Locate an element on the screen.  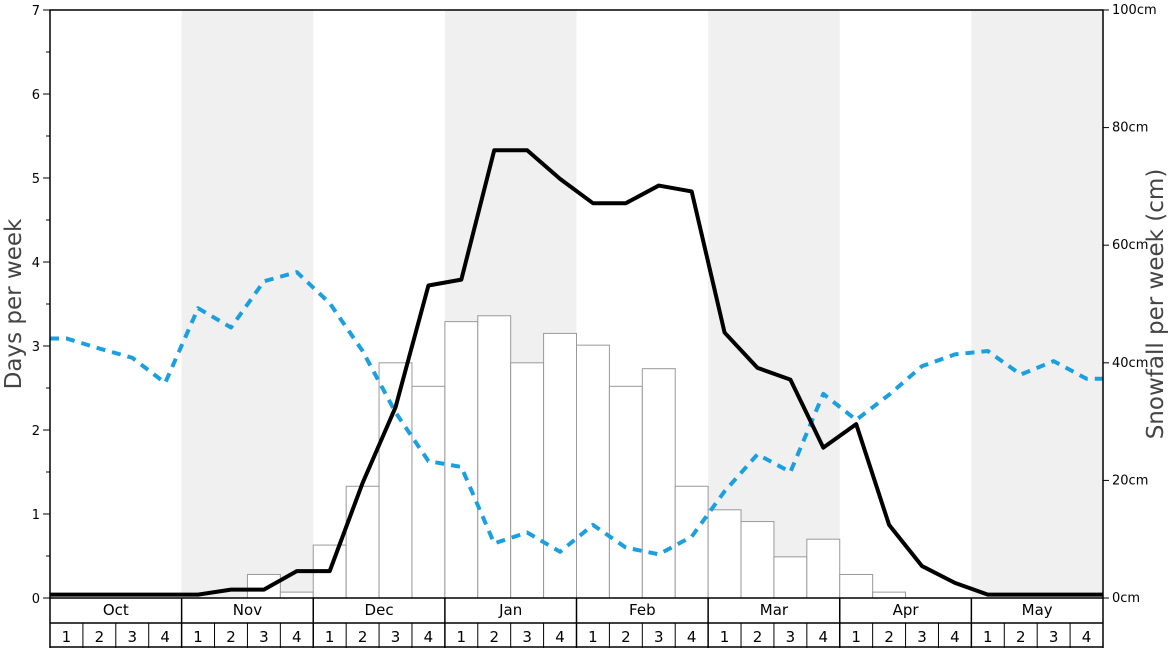
month-label-feb: Feb is located at coordinates (642, 610).